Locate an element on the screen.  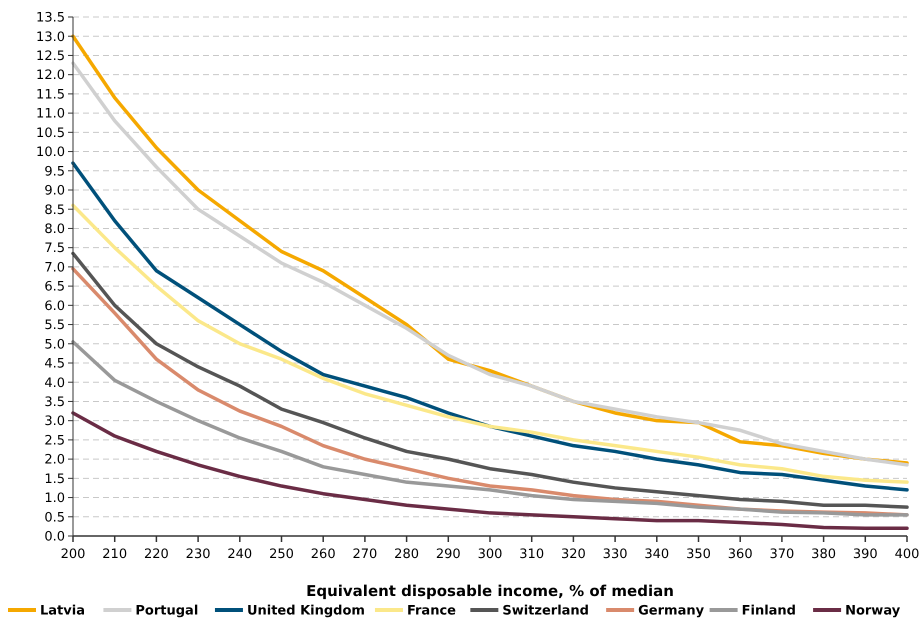
y-tick-label: 1.5 is located at coordinates (54, 479).